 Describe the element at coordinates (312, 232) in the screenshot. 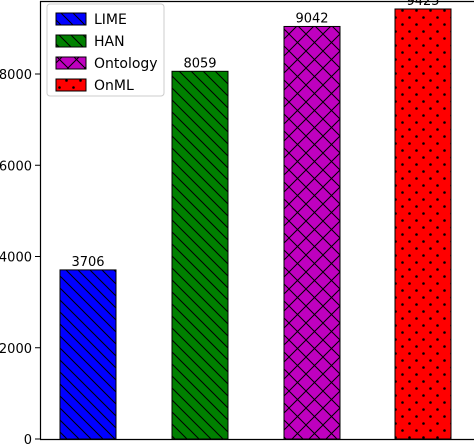

I see `bar-ontology-hatch` at that location.